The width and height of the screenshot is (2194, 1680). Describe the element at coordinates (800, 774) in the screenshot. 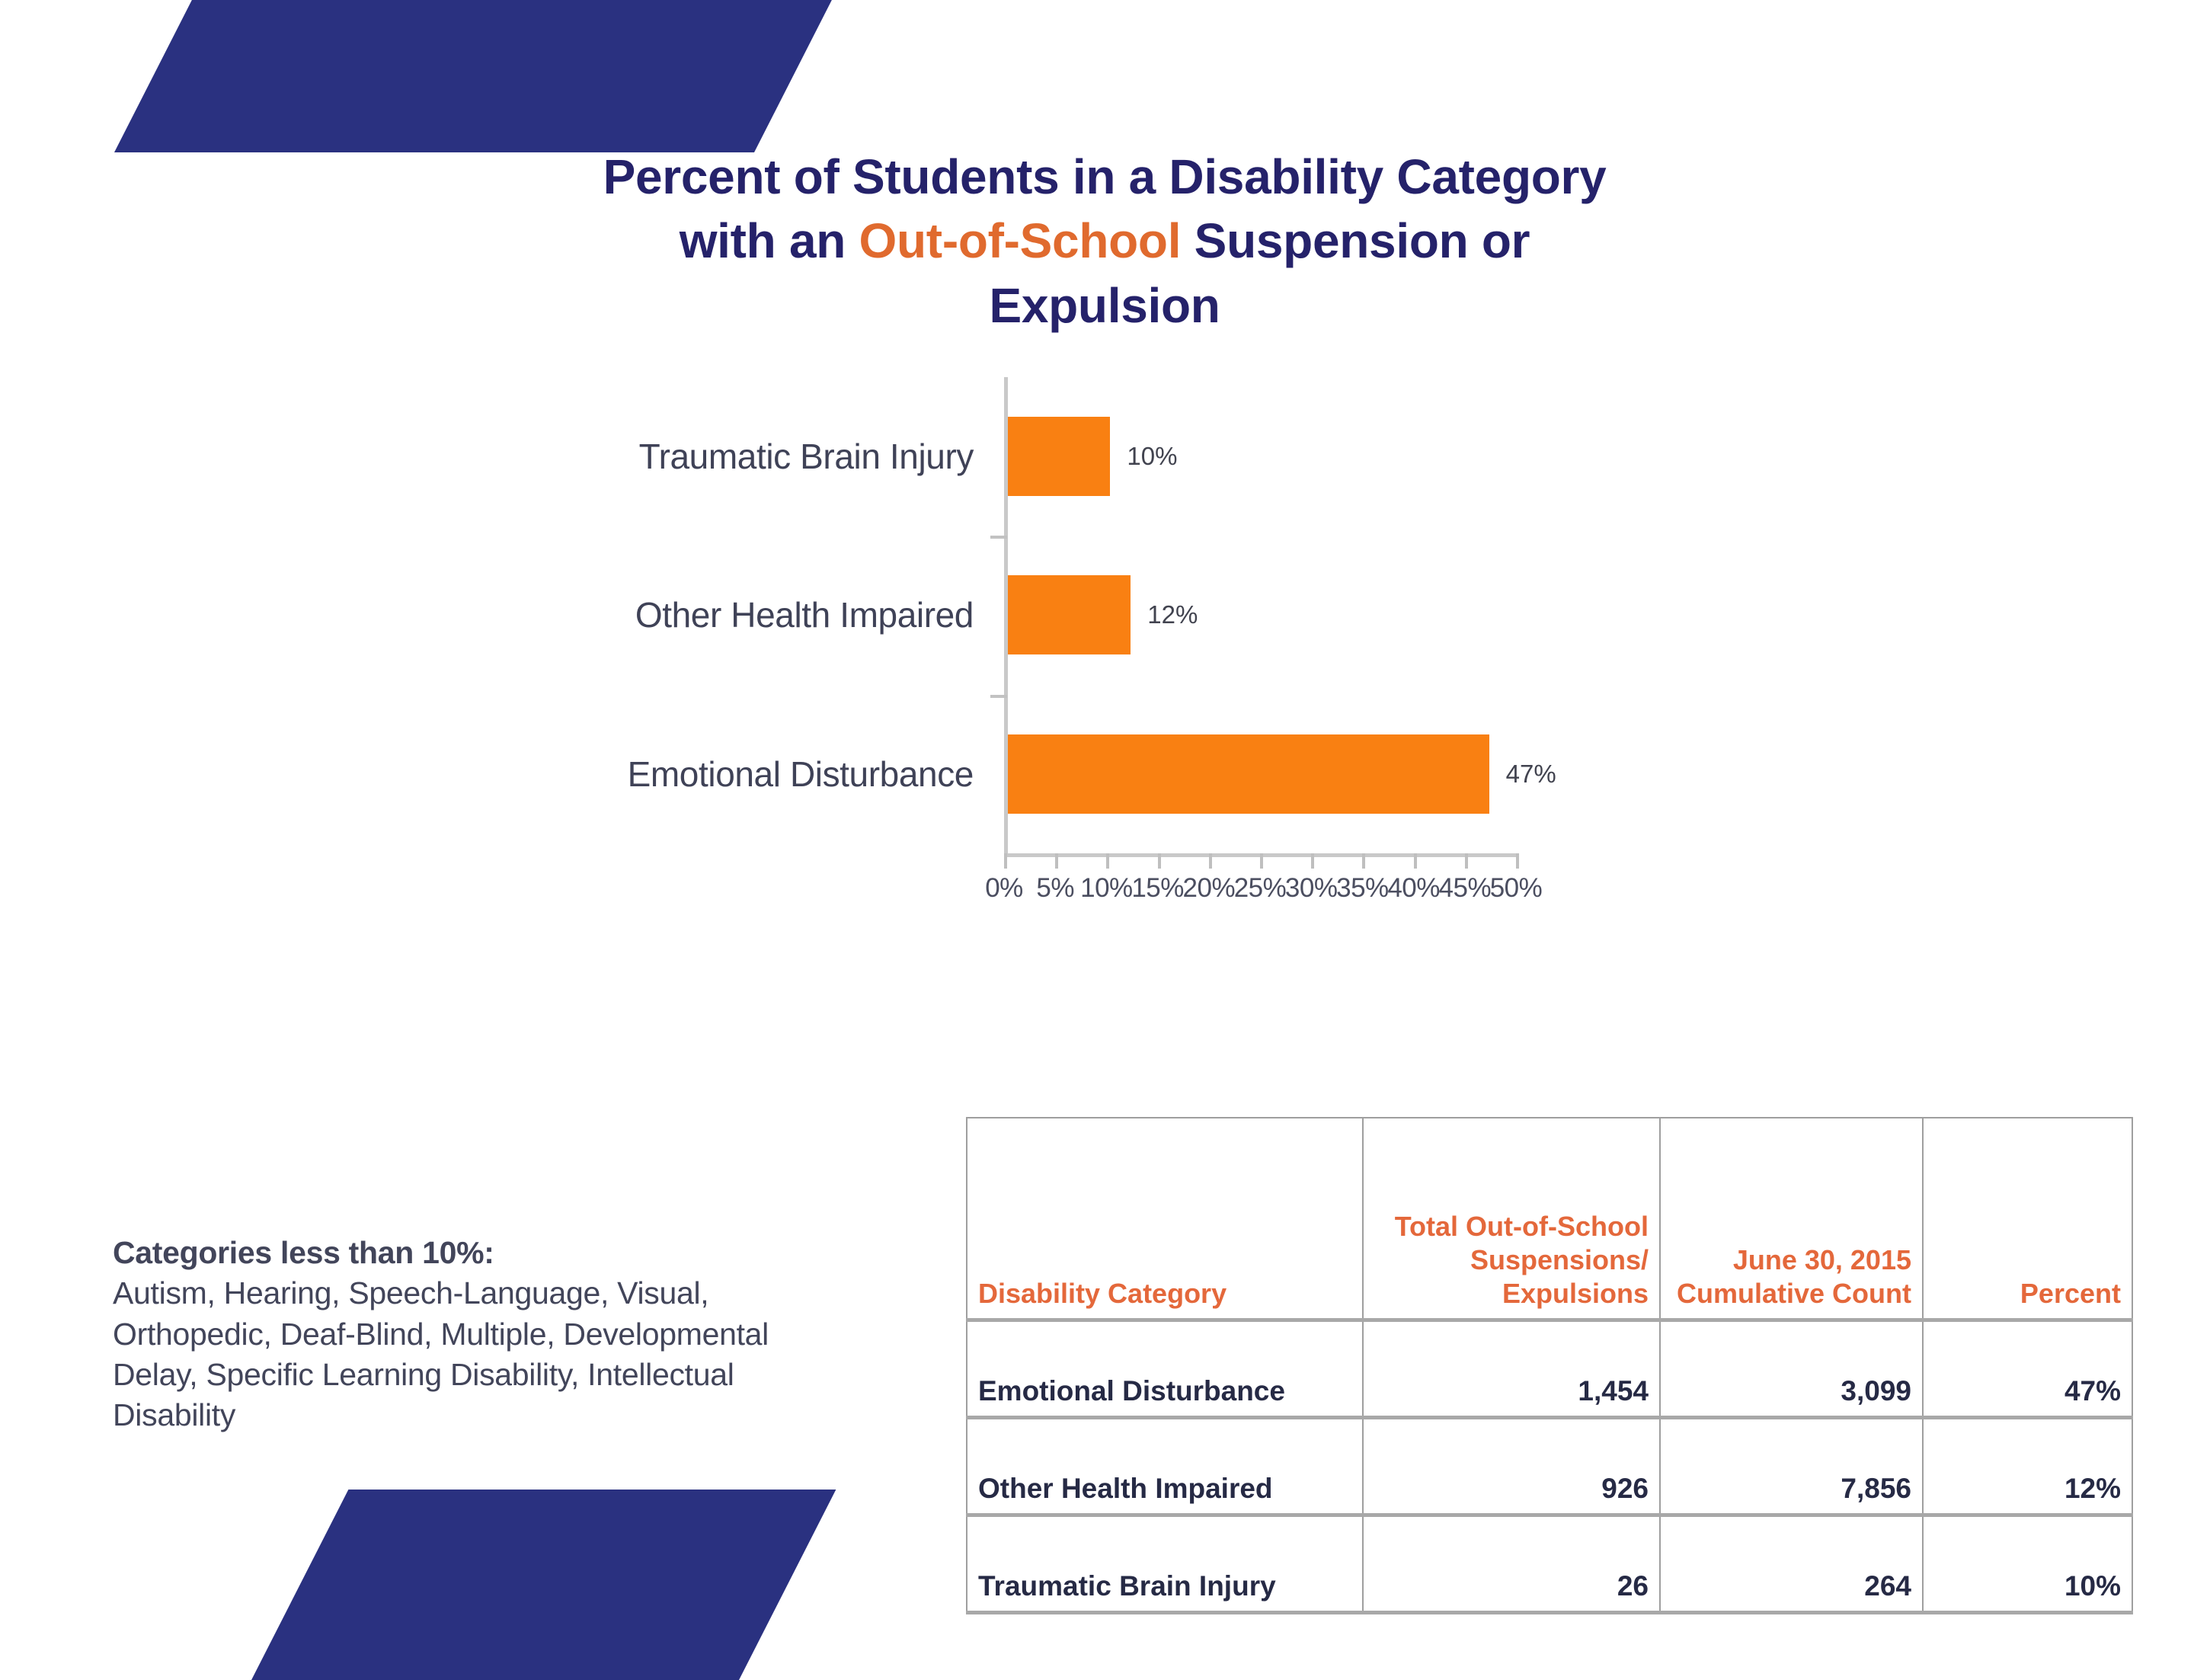

I see `chart-category-label-2: Emotional Disturbance` at that location.